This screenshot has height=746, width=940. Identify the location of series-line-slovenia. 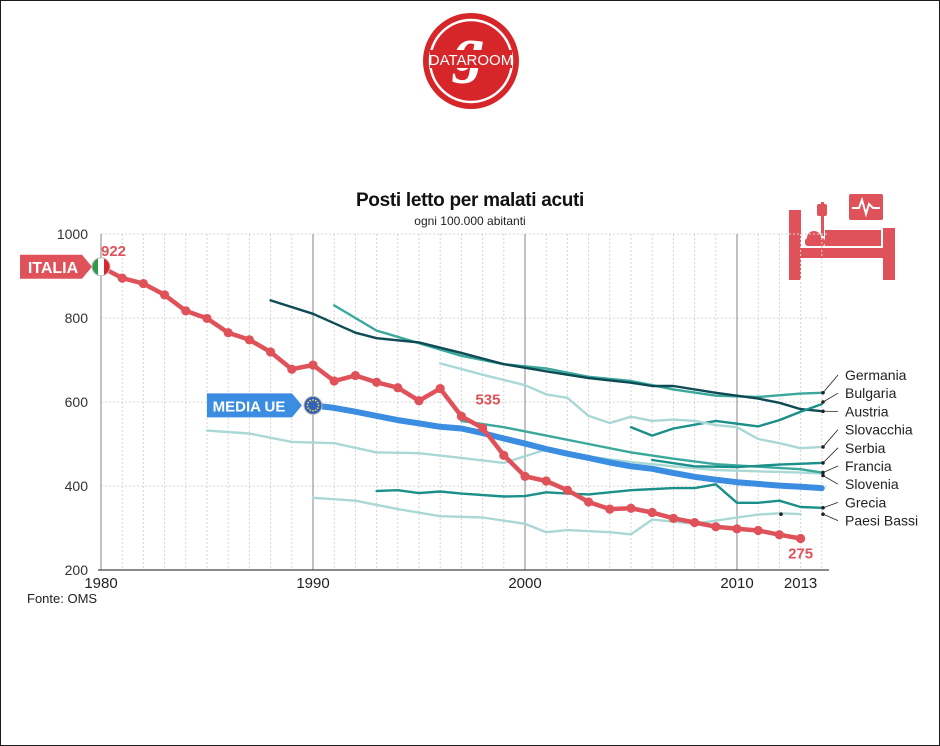
(737, 463).